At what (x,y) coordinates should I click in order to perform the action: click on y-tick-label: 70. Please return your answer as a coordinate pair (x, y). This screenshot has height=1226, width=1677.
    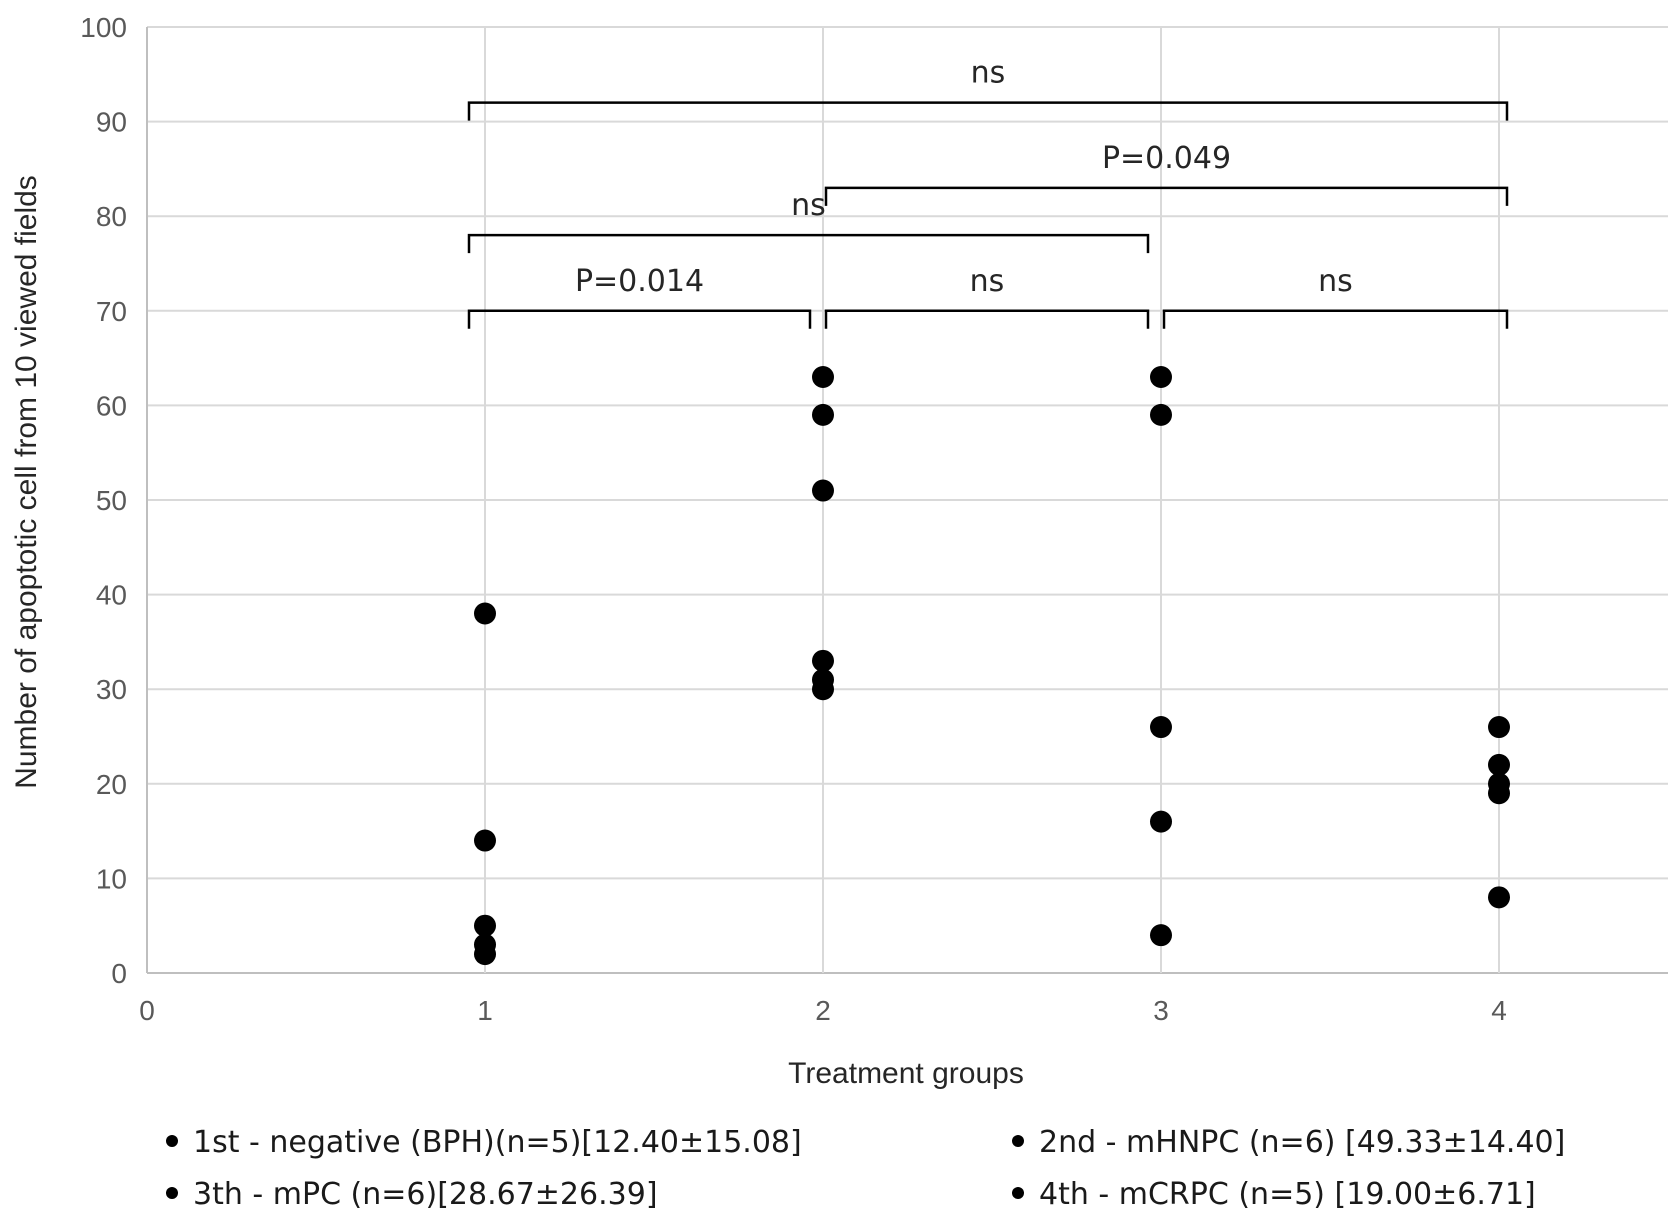
    Looking at the image, I should click on (111, 311).